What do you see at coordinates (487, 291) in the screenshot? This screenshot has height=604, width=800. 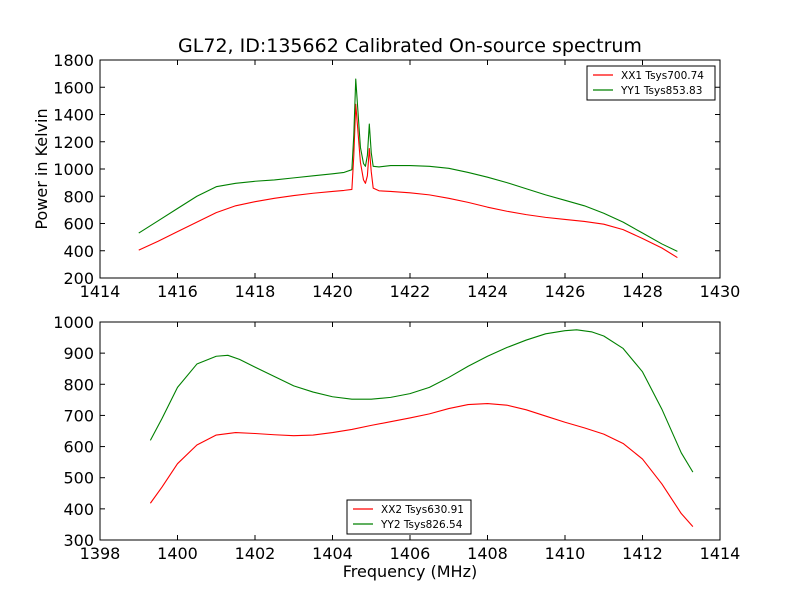 I see `x-tick-label: 1424` at bounding box center [487, 291].